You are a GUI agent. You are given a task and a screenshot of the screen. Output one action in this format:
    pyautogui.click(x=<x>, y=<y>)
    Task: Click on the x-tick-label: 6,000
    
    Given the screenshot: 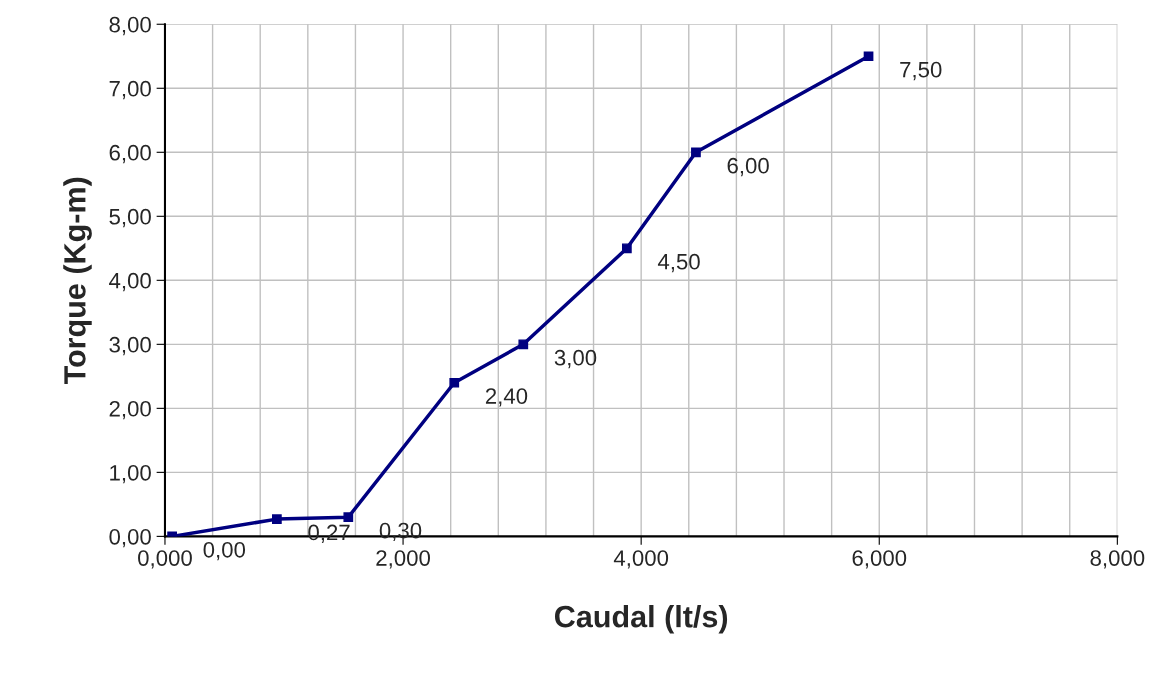 What is the action you would take?
    pyautogui.click(x=879, y=559)
    